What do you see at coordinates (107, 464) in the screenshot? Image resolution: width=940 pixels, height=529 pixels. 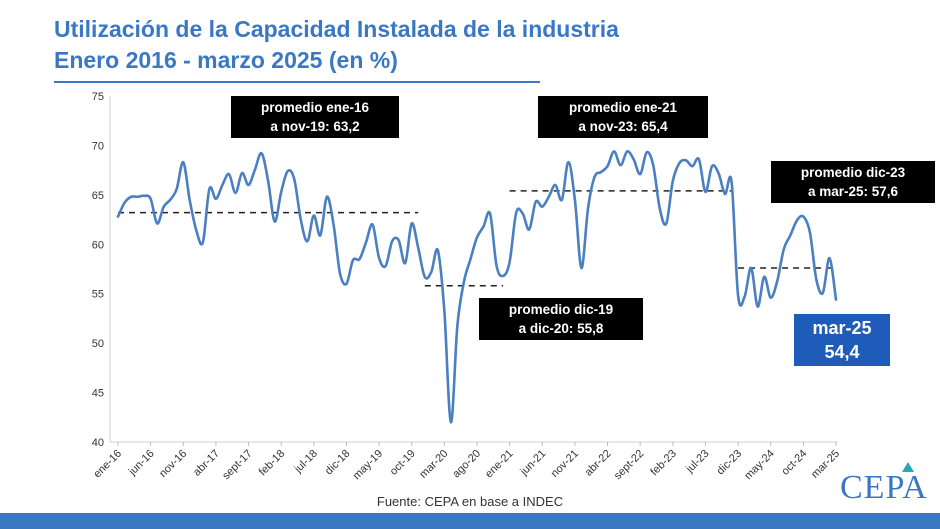 I see `x-tick-label: ene-16` at bounding box center [107, 464].